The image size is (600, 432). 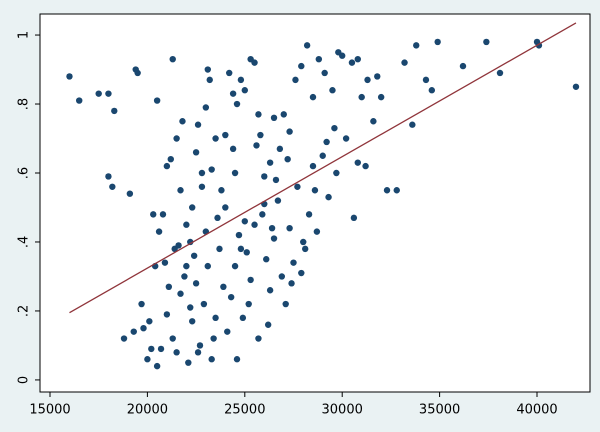 I want to click on y-tick-label: .8, so click(x=24, y=104).